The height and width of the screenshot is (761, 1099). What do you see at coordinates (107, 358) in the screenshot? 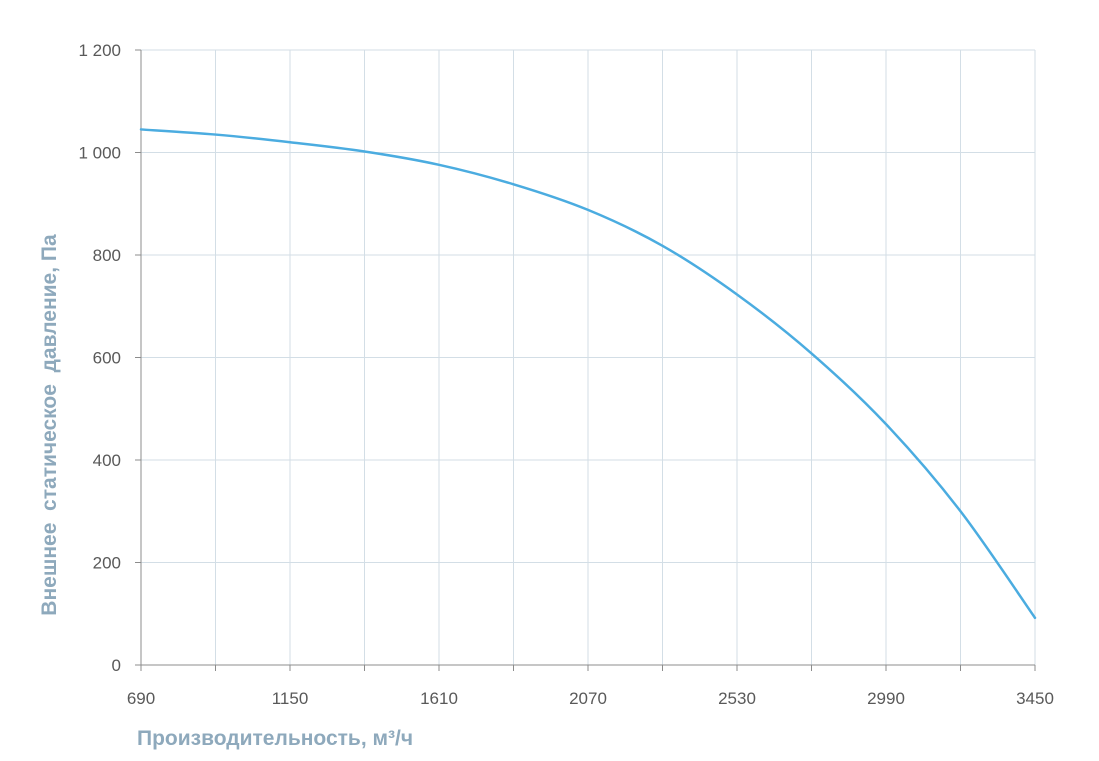
I see `y-tick-label: 600` at bounding box center [107, 358].